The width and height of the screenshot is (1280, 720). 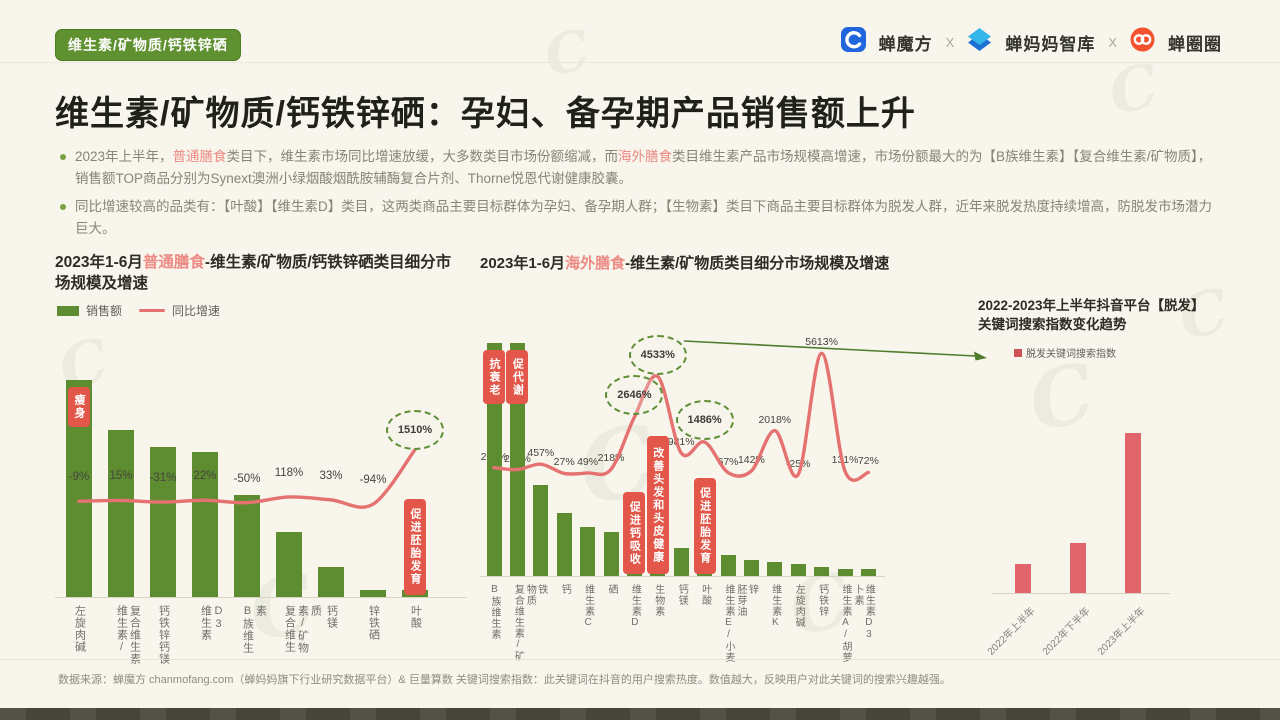 I want to click on growth-value: 22%, so click(x=205, y=476).